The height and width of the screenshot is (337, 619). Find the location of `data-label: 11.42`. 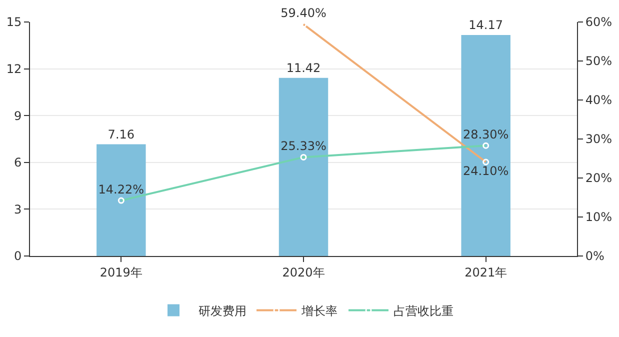

data-label: 11.42 is located at coordinates (303, 67).